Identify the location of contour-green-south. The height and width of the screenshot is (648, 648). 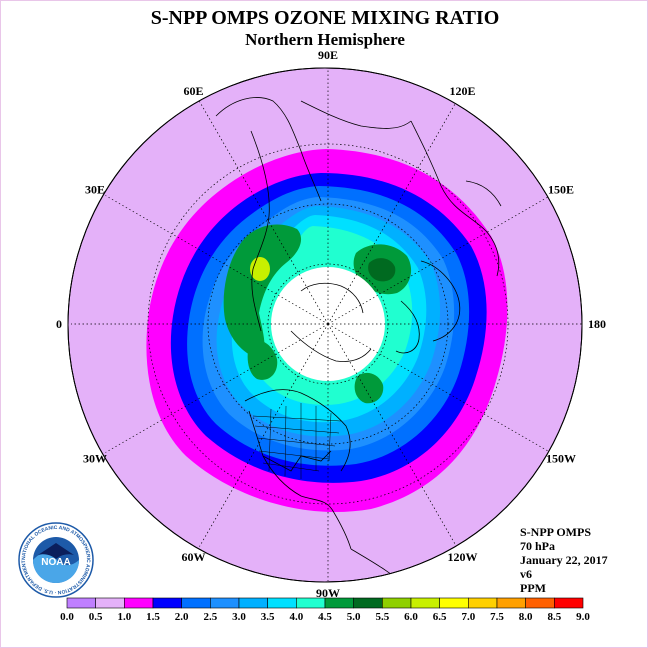
(262, 359).